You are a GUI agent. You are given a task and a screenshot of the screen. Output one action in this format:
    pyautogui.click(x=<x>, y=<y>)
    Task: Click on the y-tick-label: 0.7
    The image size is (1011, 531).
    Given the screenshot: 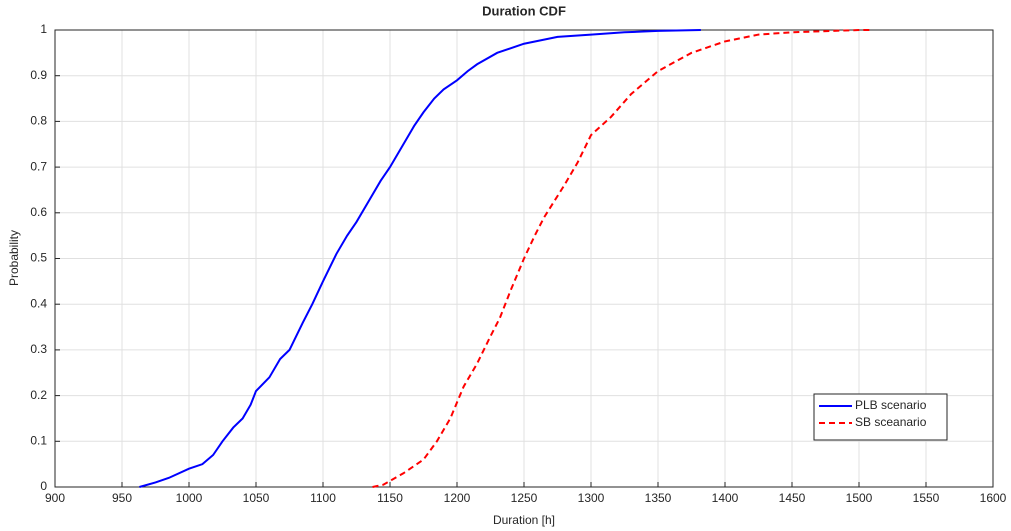 What is the action you would take?
    pyautogui.click(x=38, y=166)
    